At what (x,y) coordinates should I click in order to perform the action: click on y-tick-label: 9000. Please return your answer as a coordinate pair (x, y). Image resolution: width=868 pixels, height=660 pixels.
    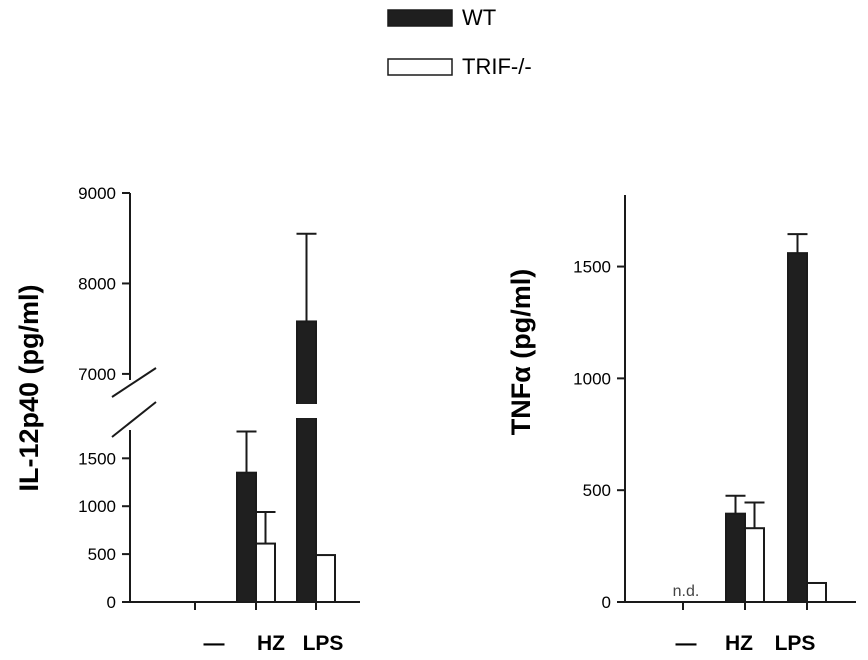
    Looking at the image, I should click on (97, 193).